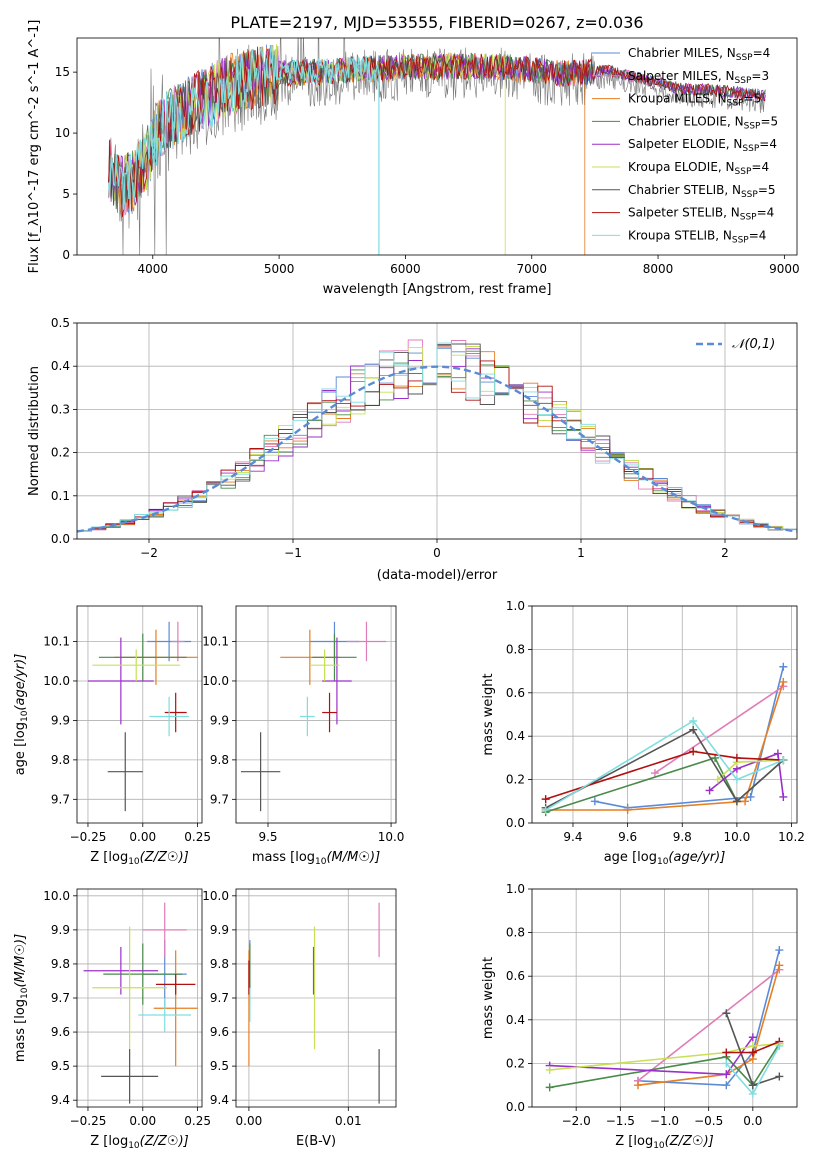 This screenshot has width=819, height=1170. What do you see at coordinates (62, 72) in the screenshot?
I see `spectrum-ytick-label: 15` at bounding box center [62, 72].